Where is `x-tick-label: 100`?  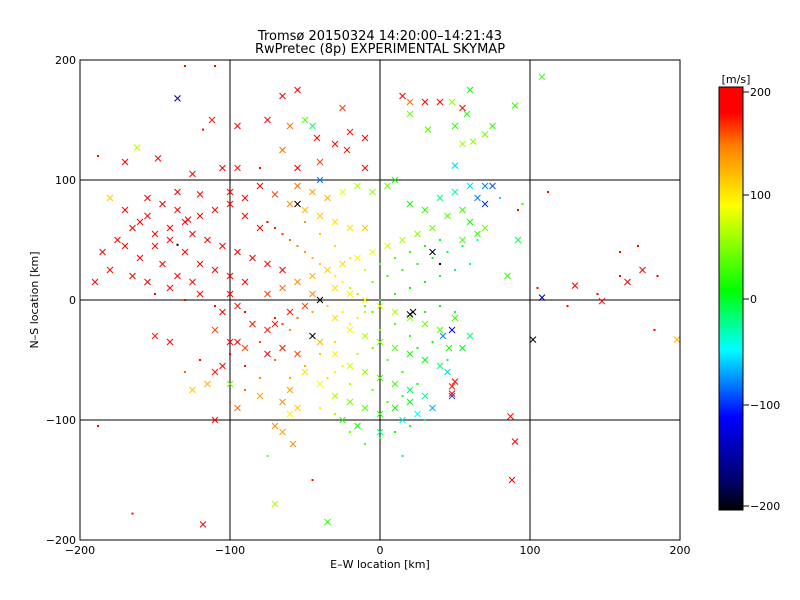
x-tick-label: 100 is located at coordinates (530, 550).